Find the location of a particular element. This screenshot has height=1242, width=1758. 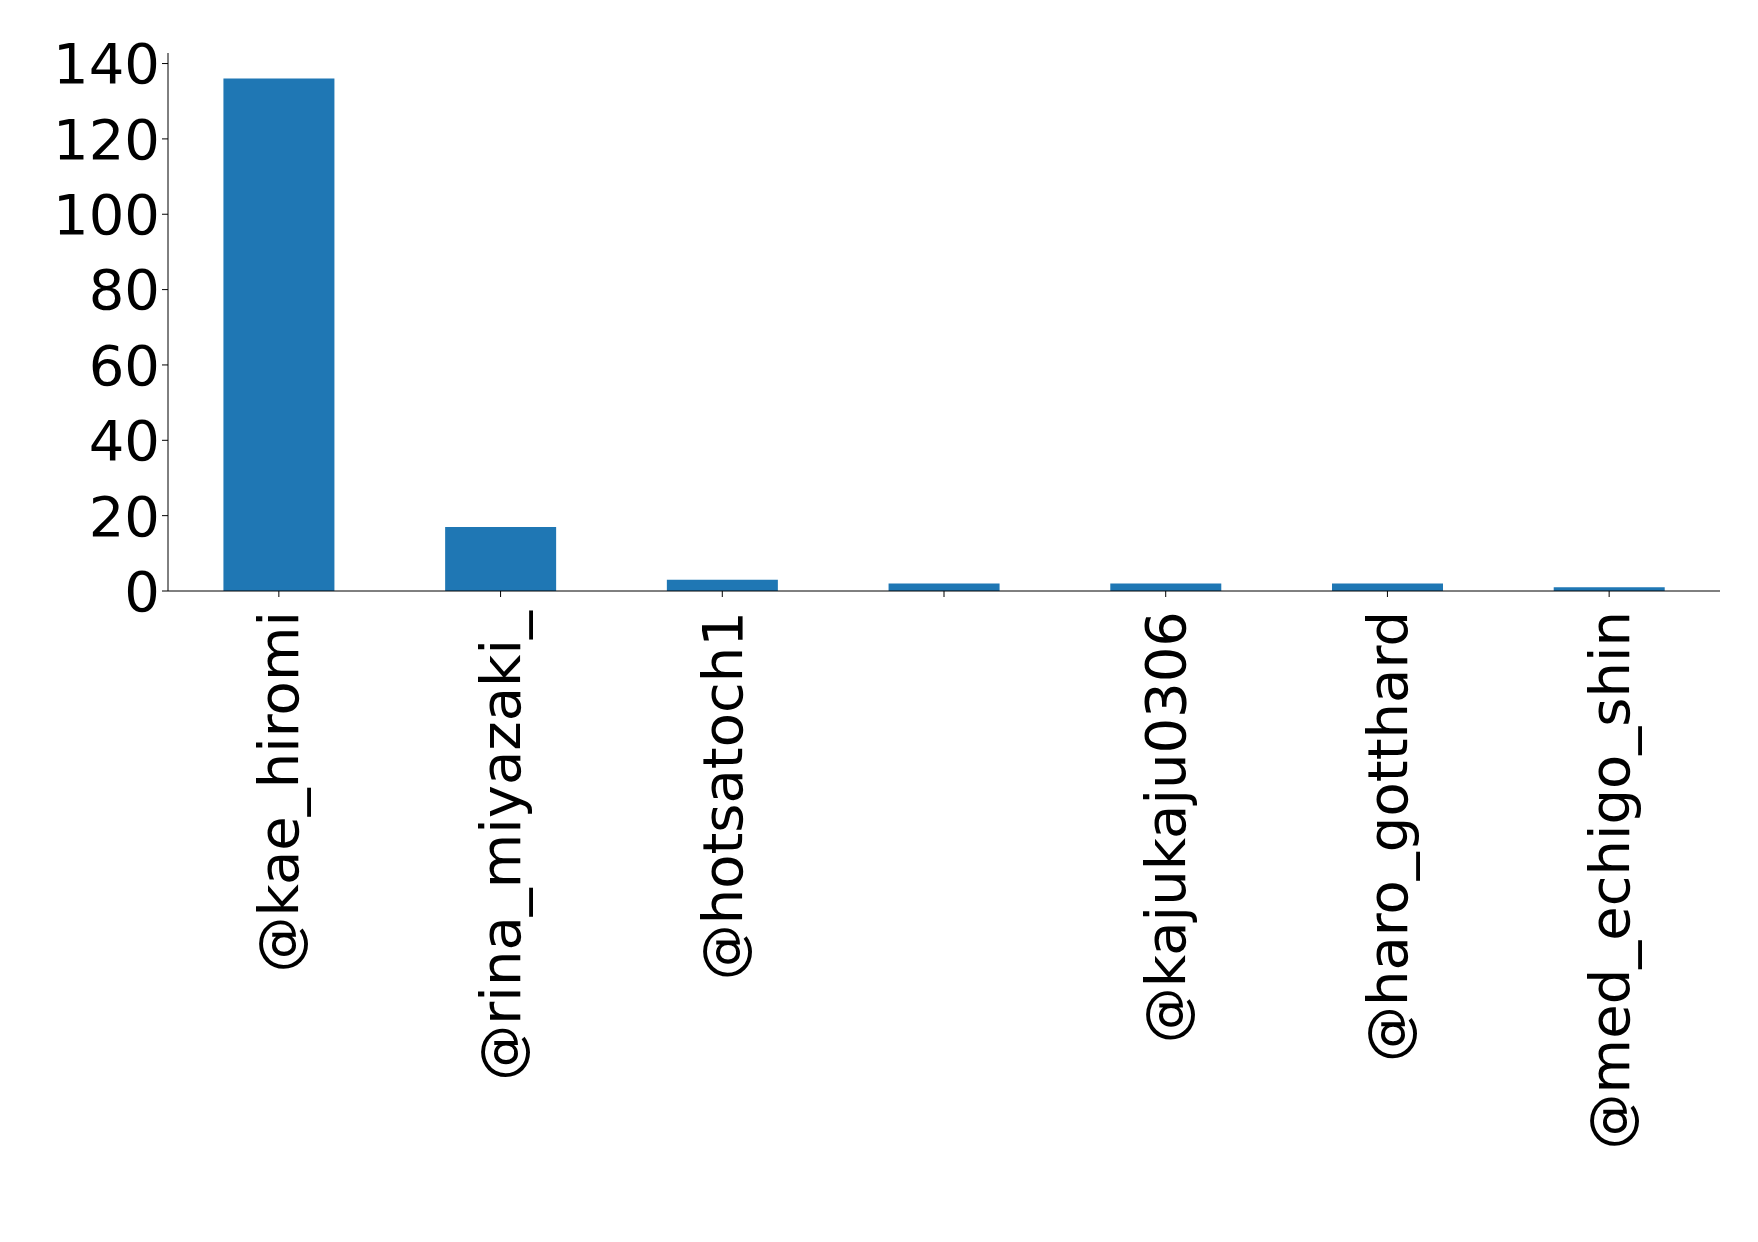

y-tick-label: 100 is located at coordinates (106, 215).